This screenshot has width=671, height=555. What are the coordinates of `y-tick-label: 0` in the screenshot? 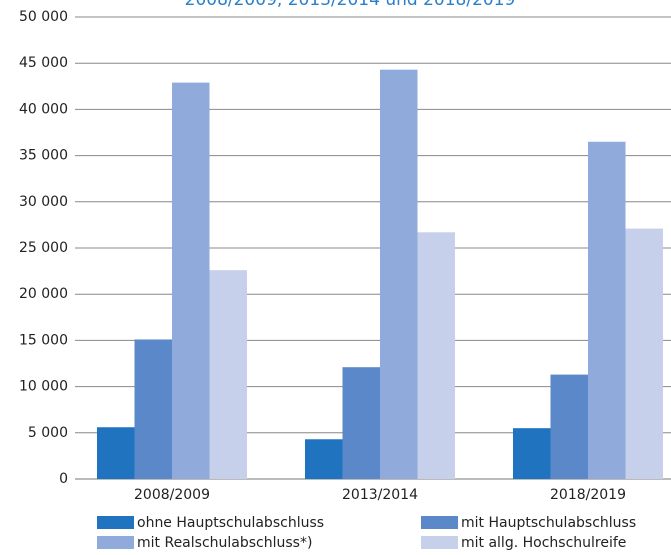 It's located at (63, 479).